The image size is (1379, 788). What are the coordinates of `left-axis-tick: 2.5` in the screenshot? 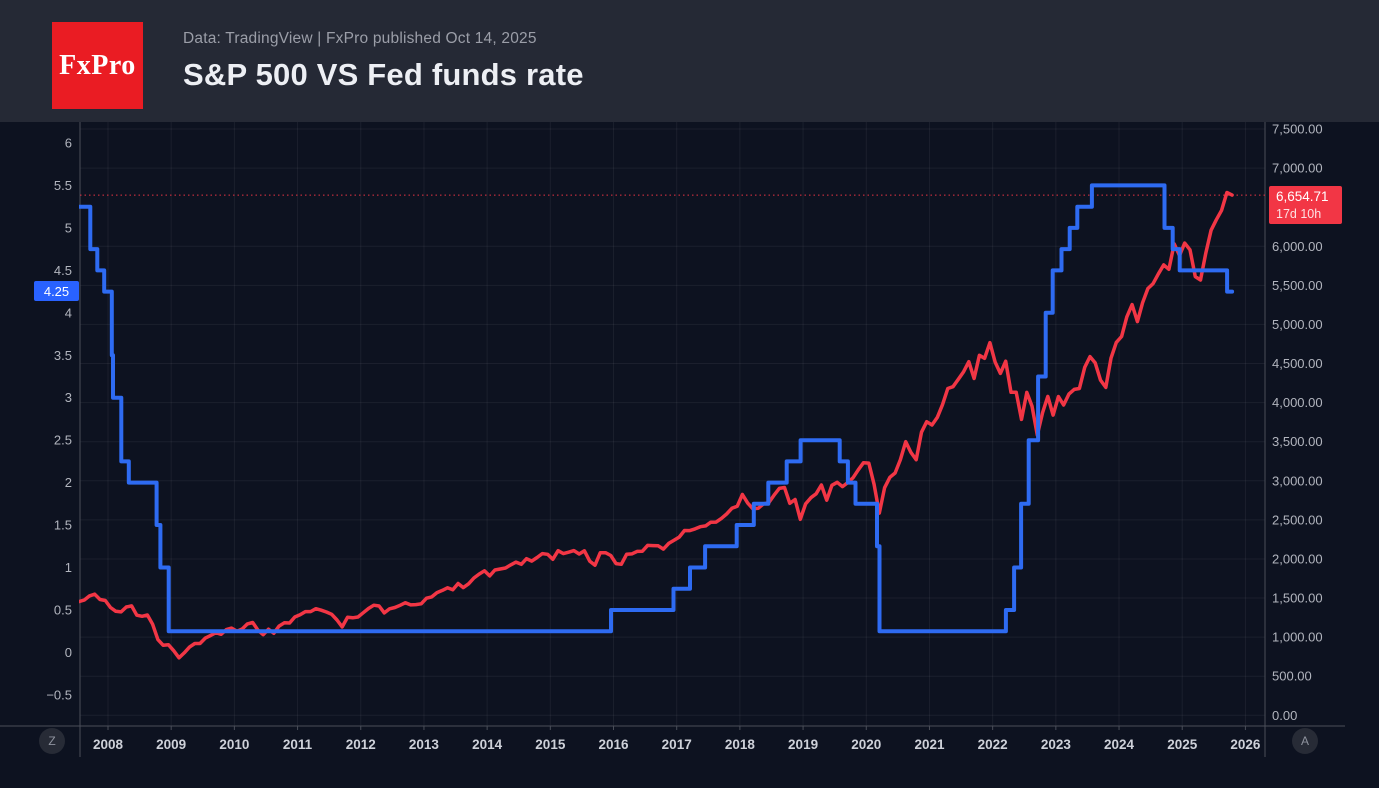 It's located at (63, 440).